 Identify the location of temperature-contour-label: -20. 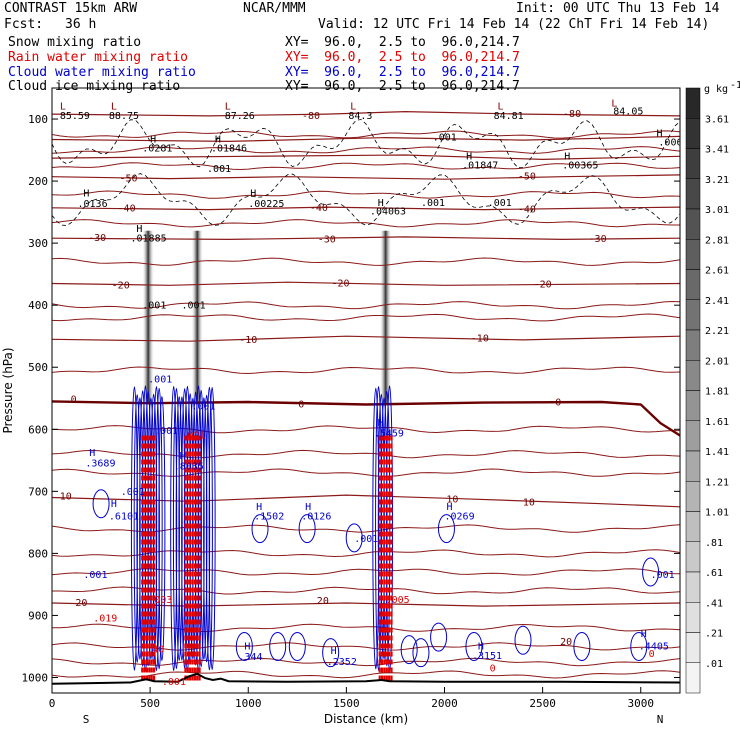
(121, 285).